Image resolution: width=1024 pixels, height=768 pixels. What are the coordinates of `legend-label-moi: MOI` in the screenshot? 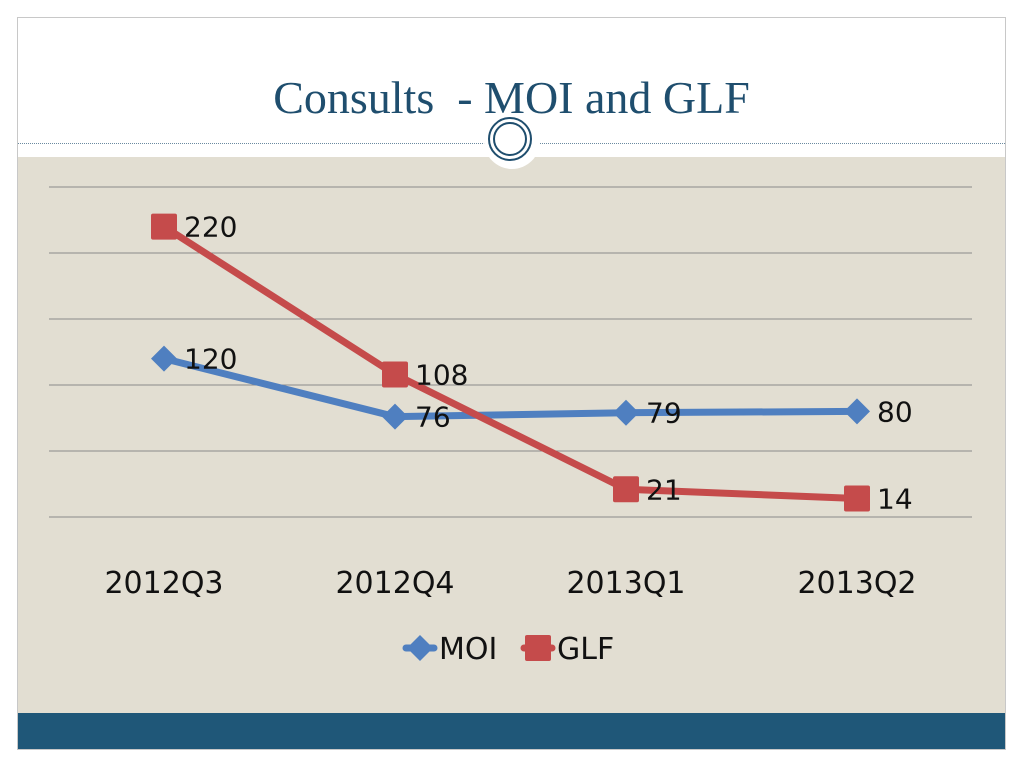 It's located at (468, 649).